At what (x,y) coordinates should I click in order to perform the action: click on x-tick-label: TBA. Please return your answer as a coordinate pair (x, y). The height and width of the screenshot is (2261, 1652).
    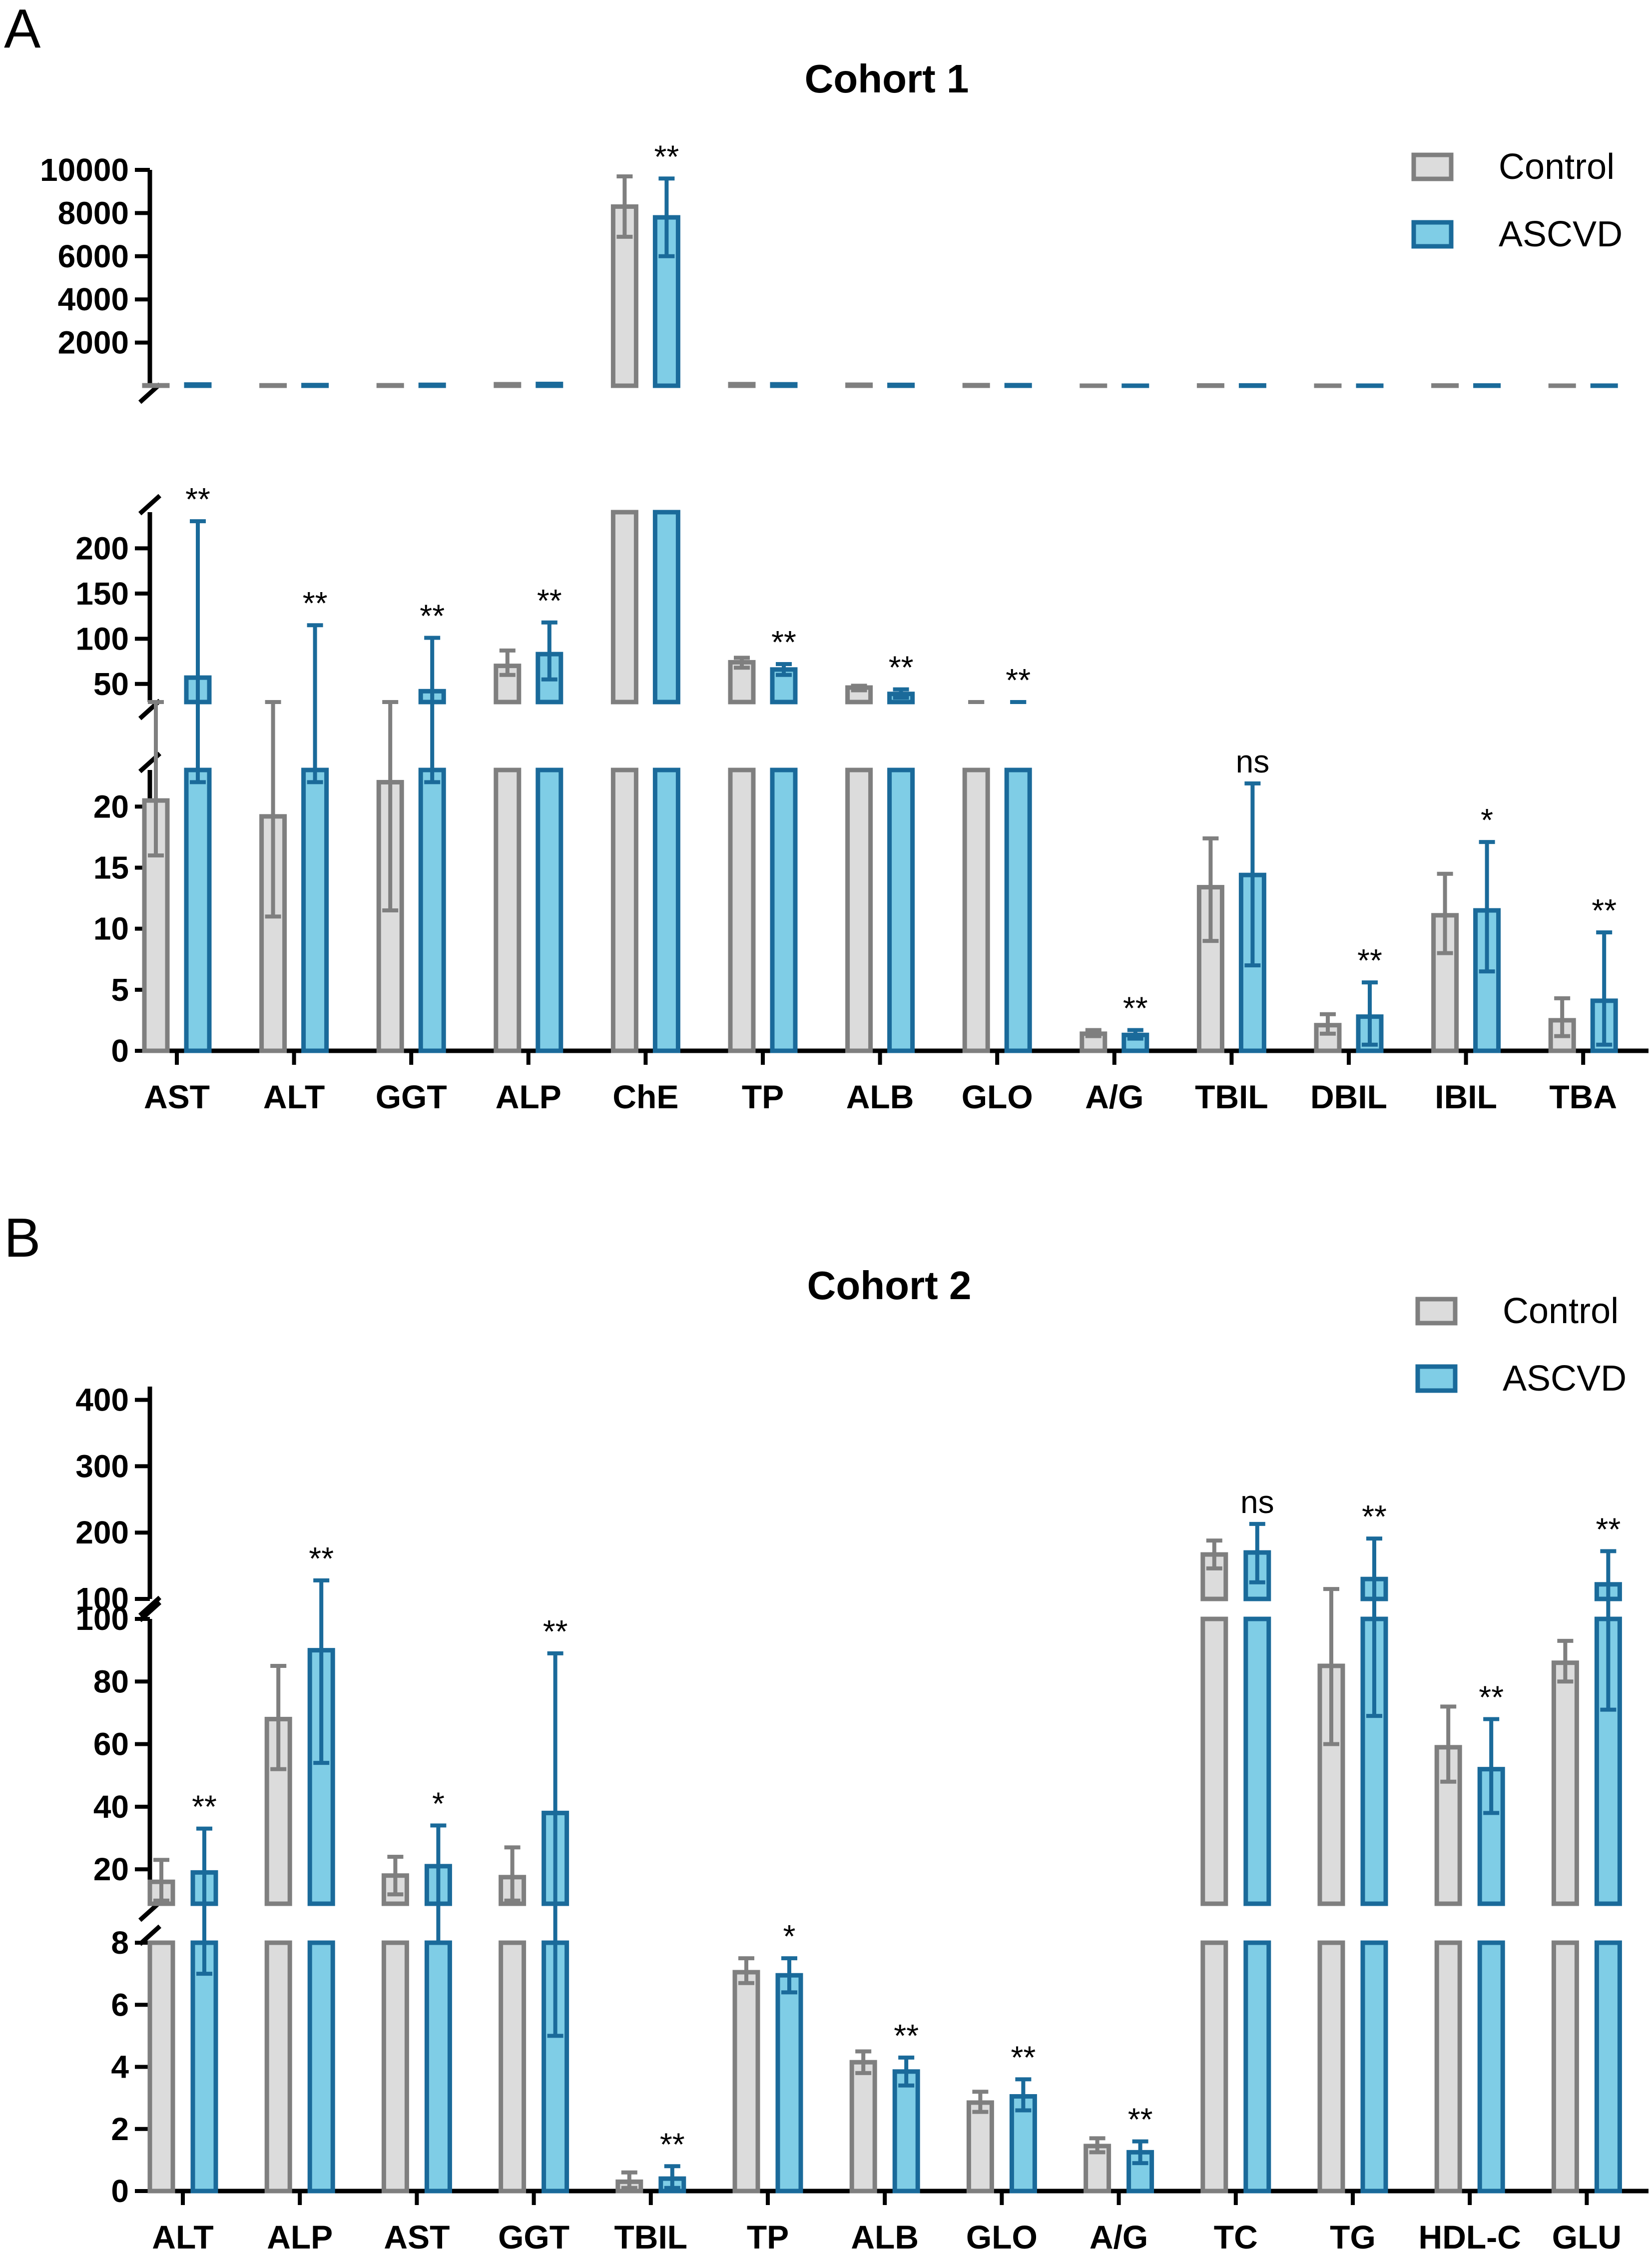
    Looking at the image, I should click on (1583, 1096).